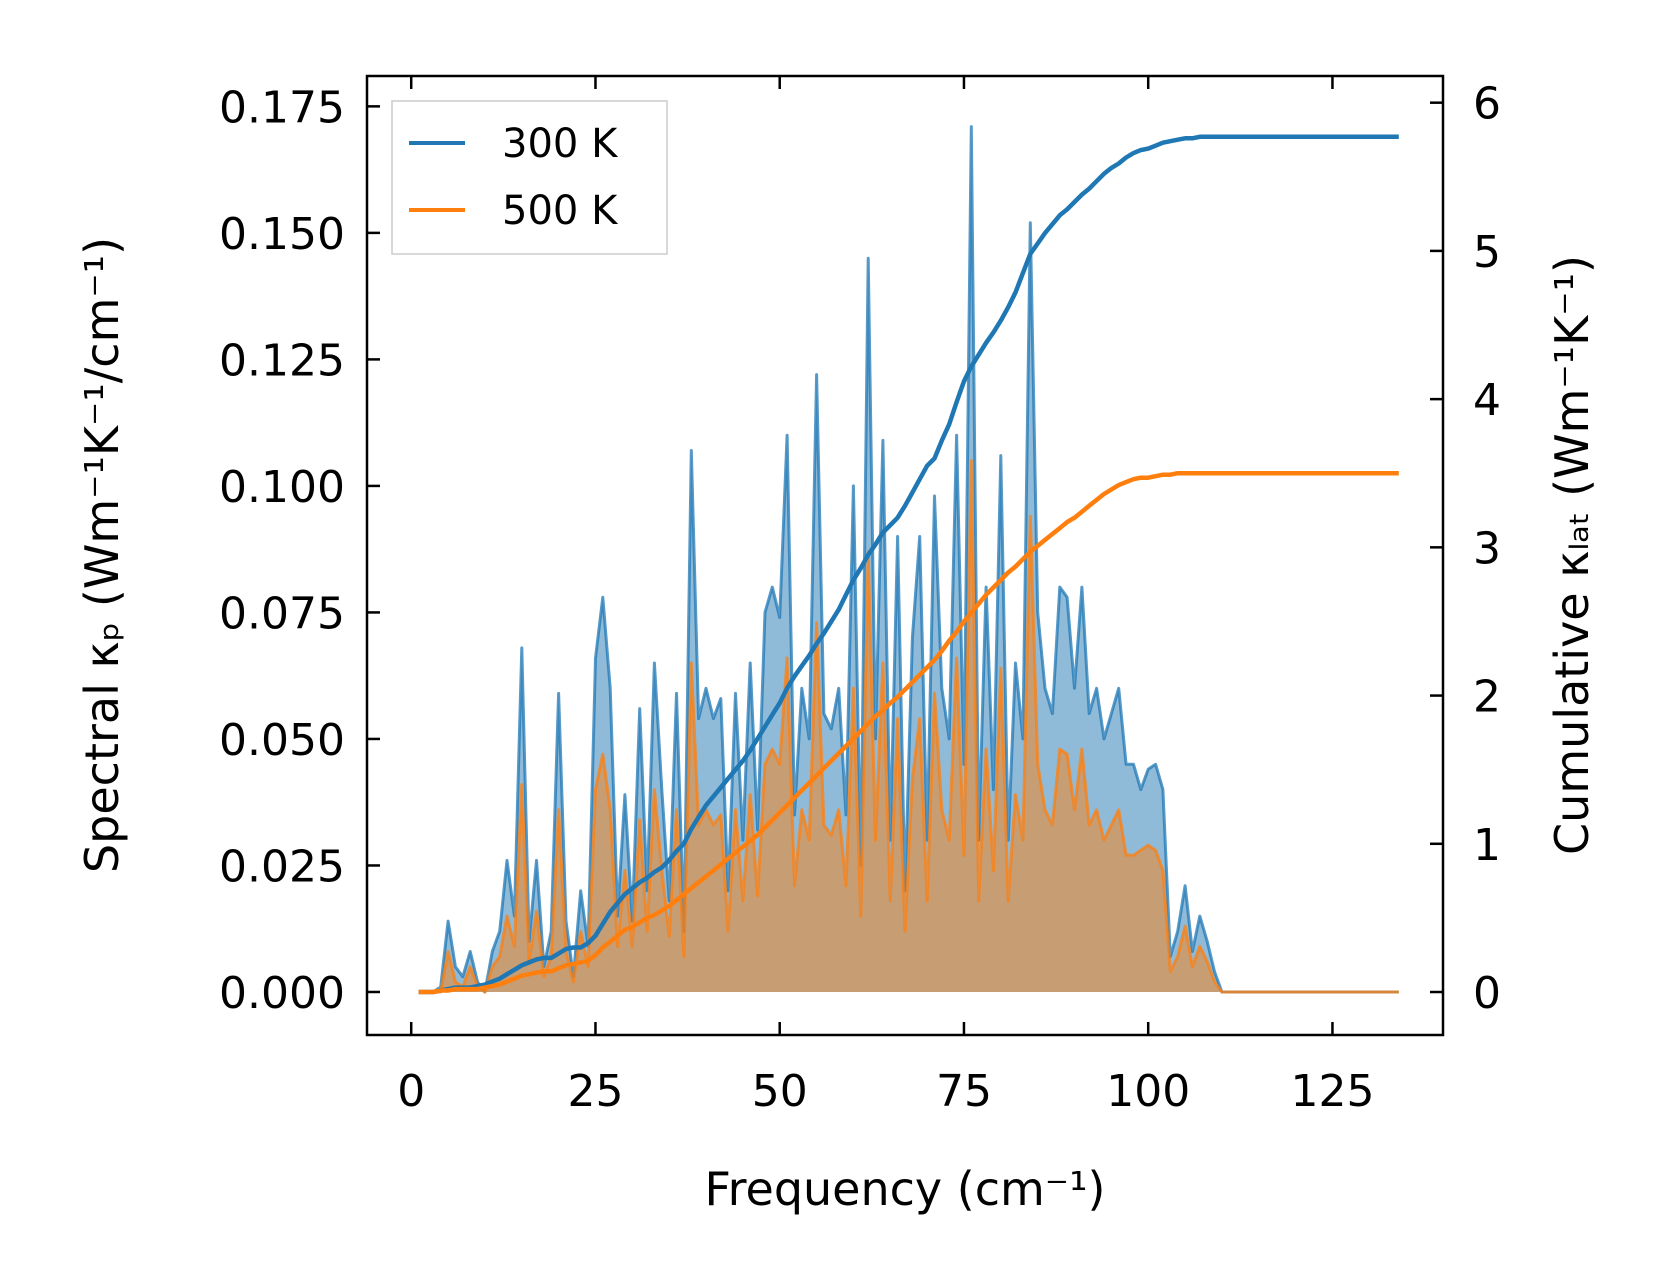 This screenshot has width=1660, height=1285. What do you see at coordinates (1487, 697) in the screenshot?
I see `y-tick-label-right: 2` at bounding box center [1487, 697].